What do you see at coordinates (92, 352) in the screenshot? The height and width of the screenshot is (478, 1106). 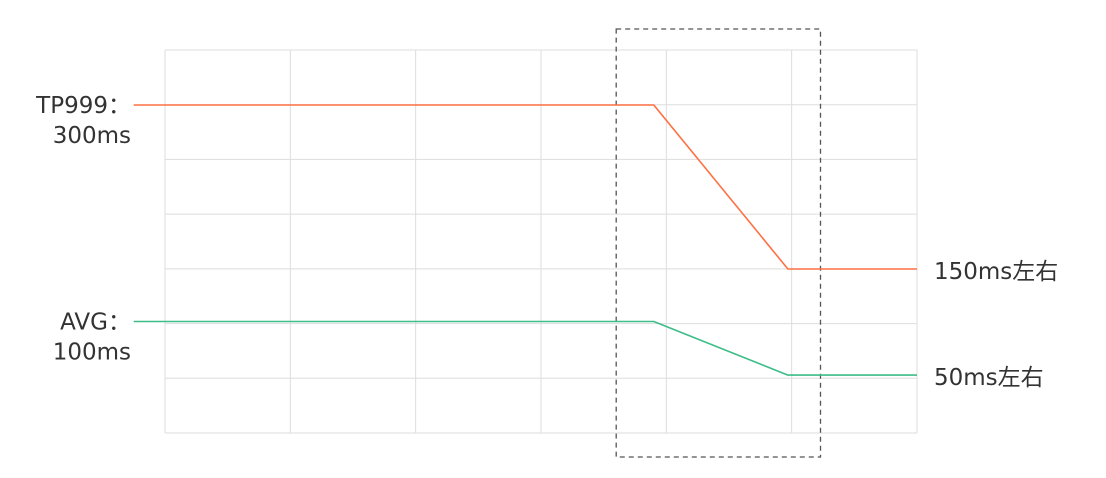 I see `avg-start-label-line-1: 100ms` at bounding box center [92, 352].